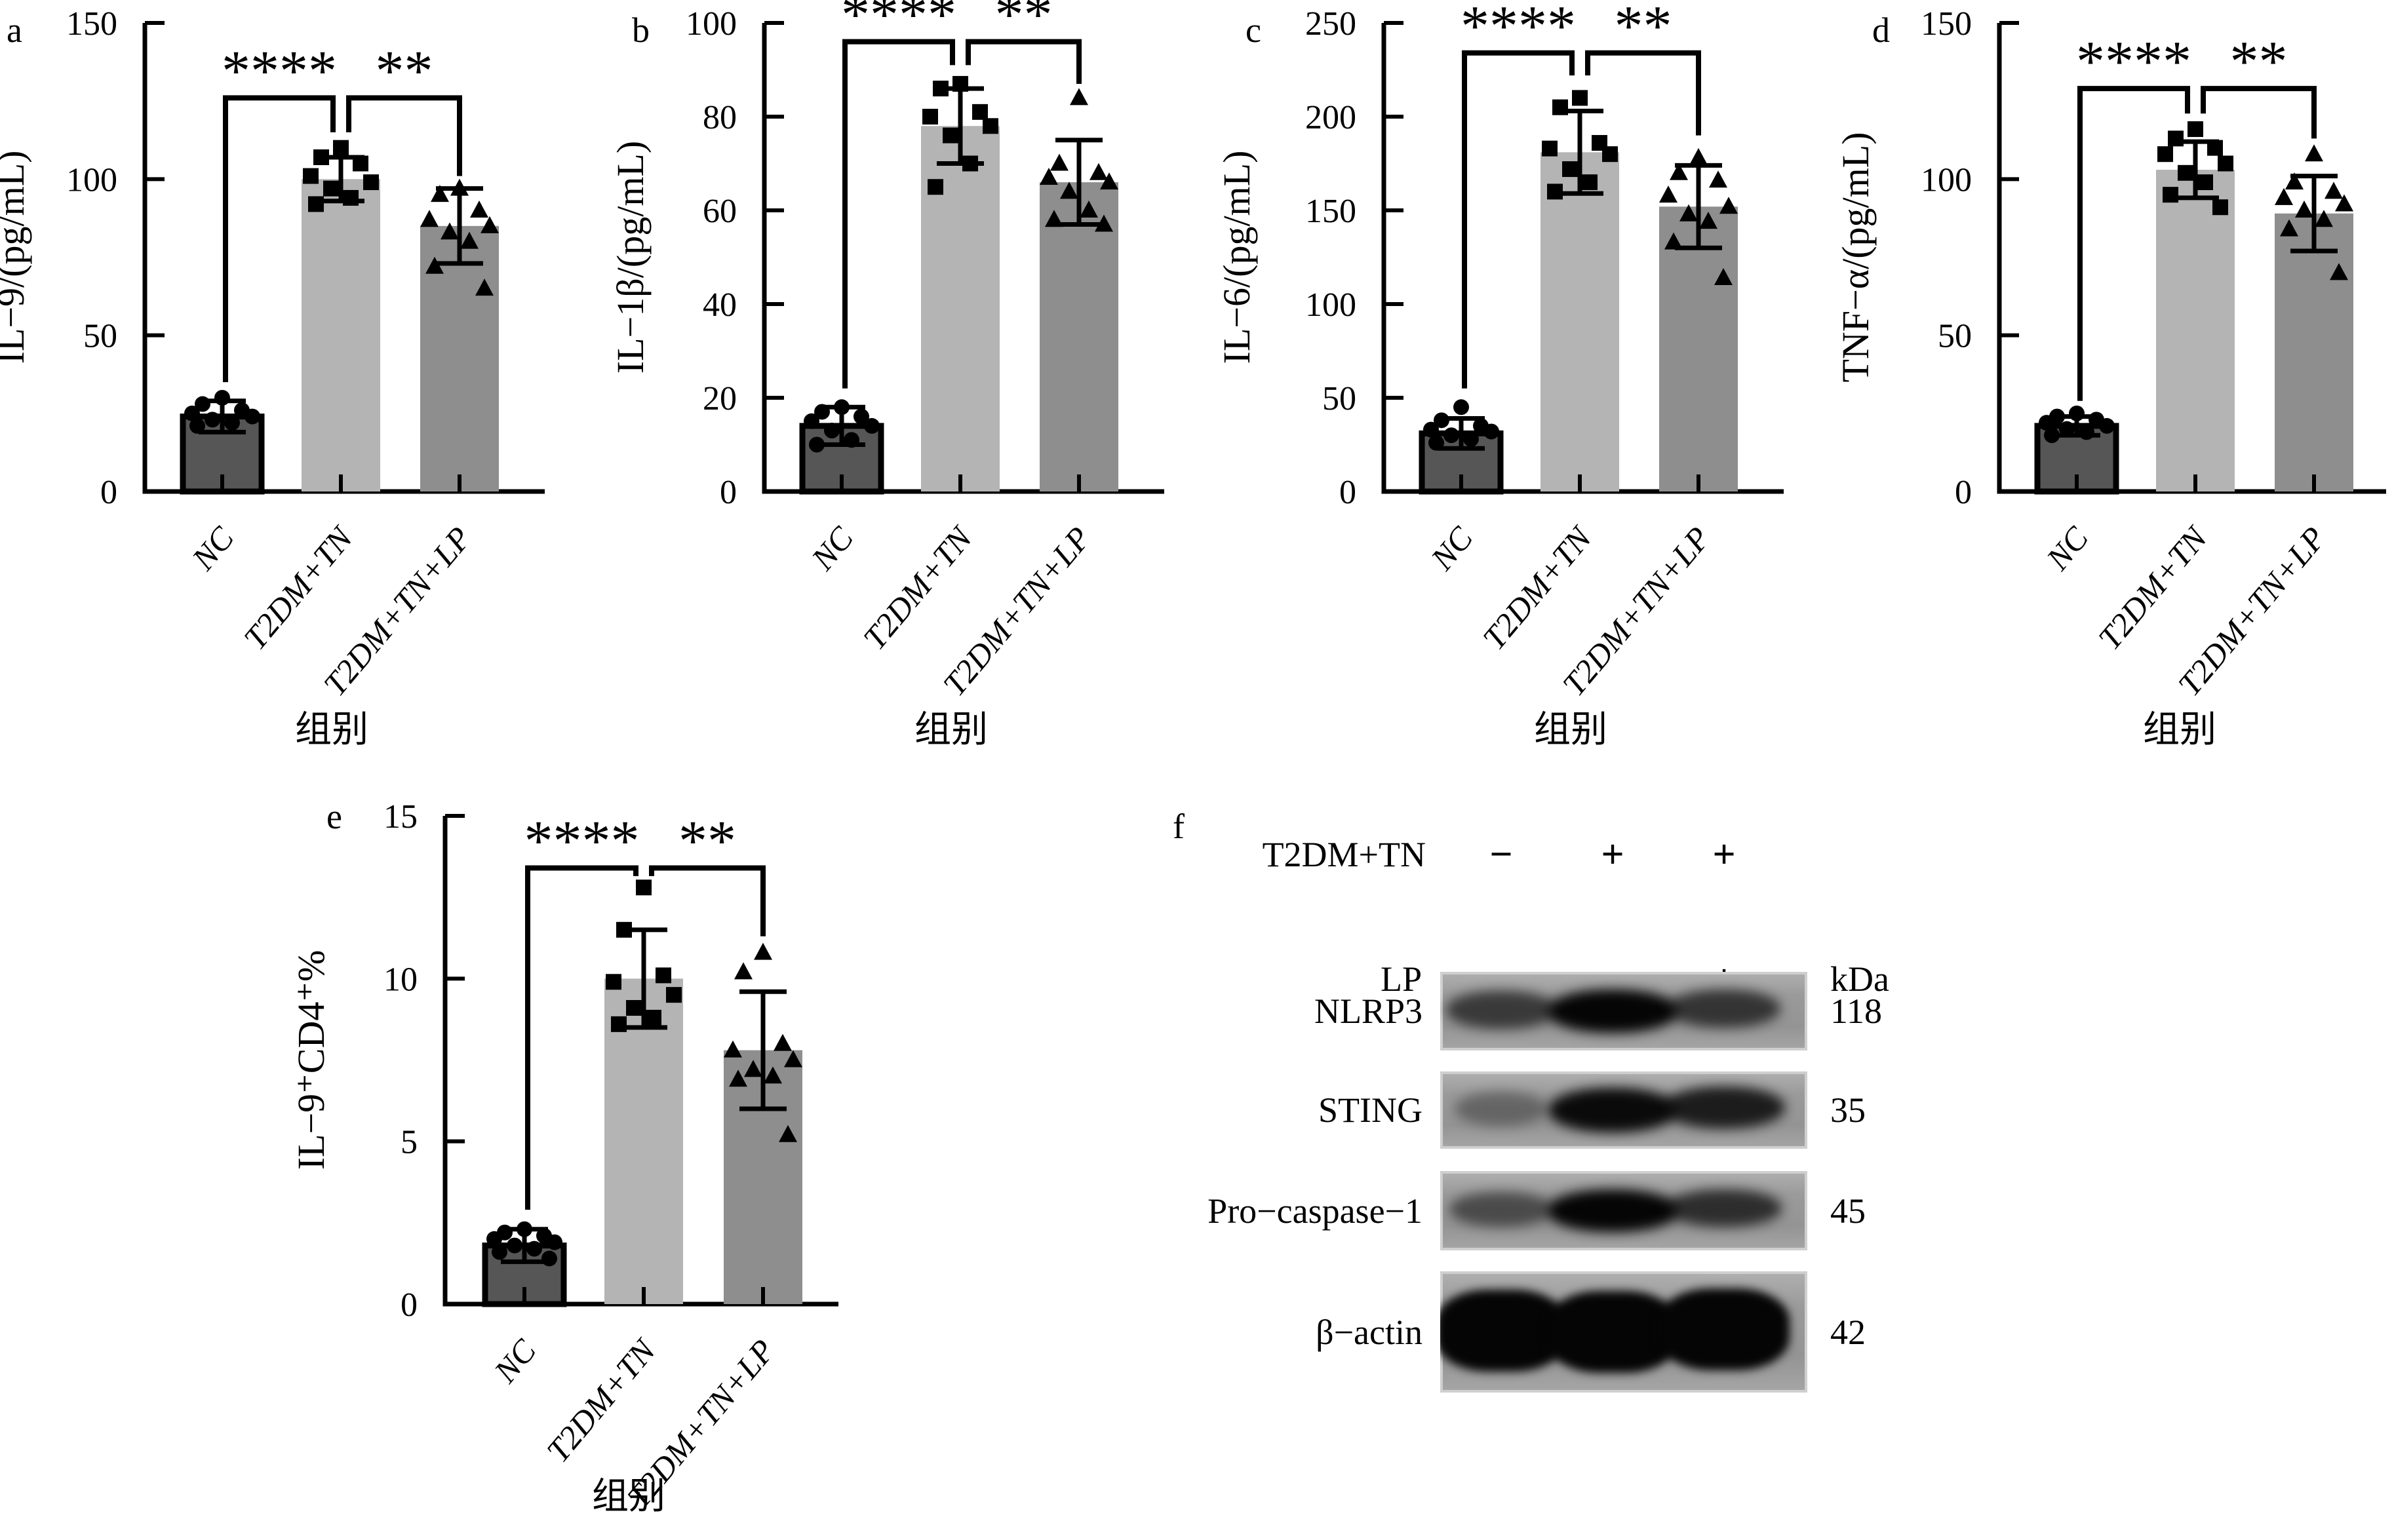 The width and height of the screenshot is (2394, 1540). I want to click on x-category-label: T2DM+TN, so click(299, 587).